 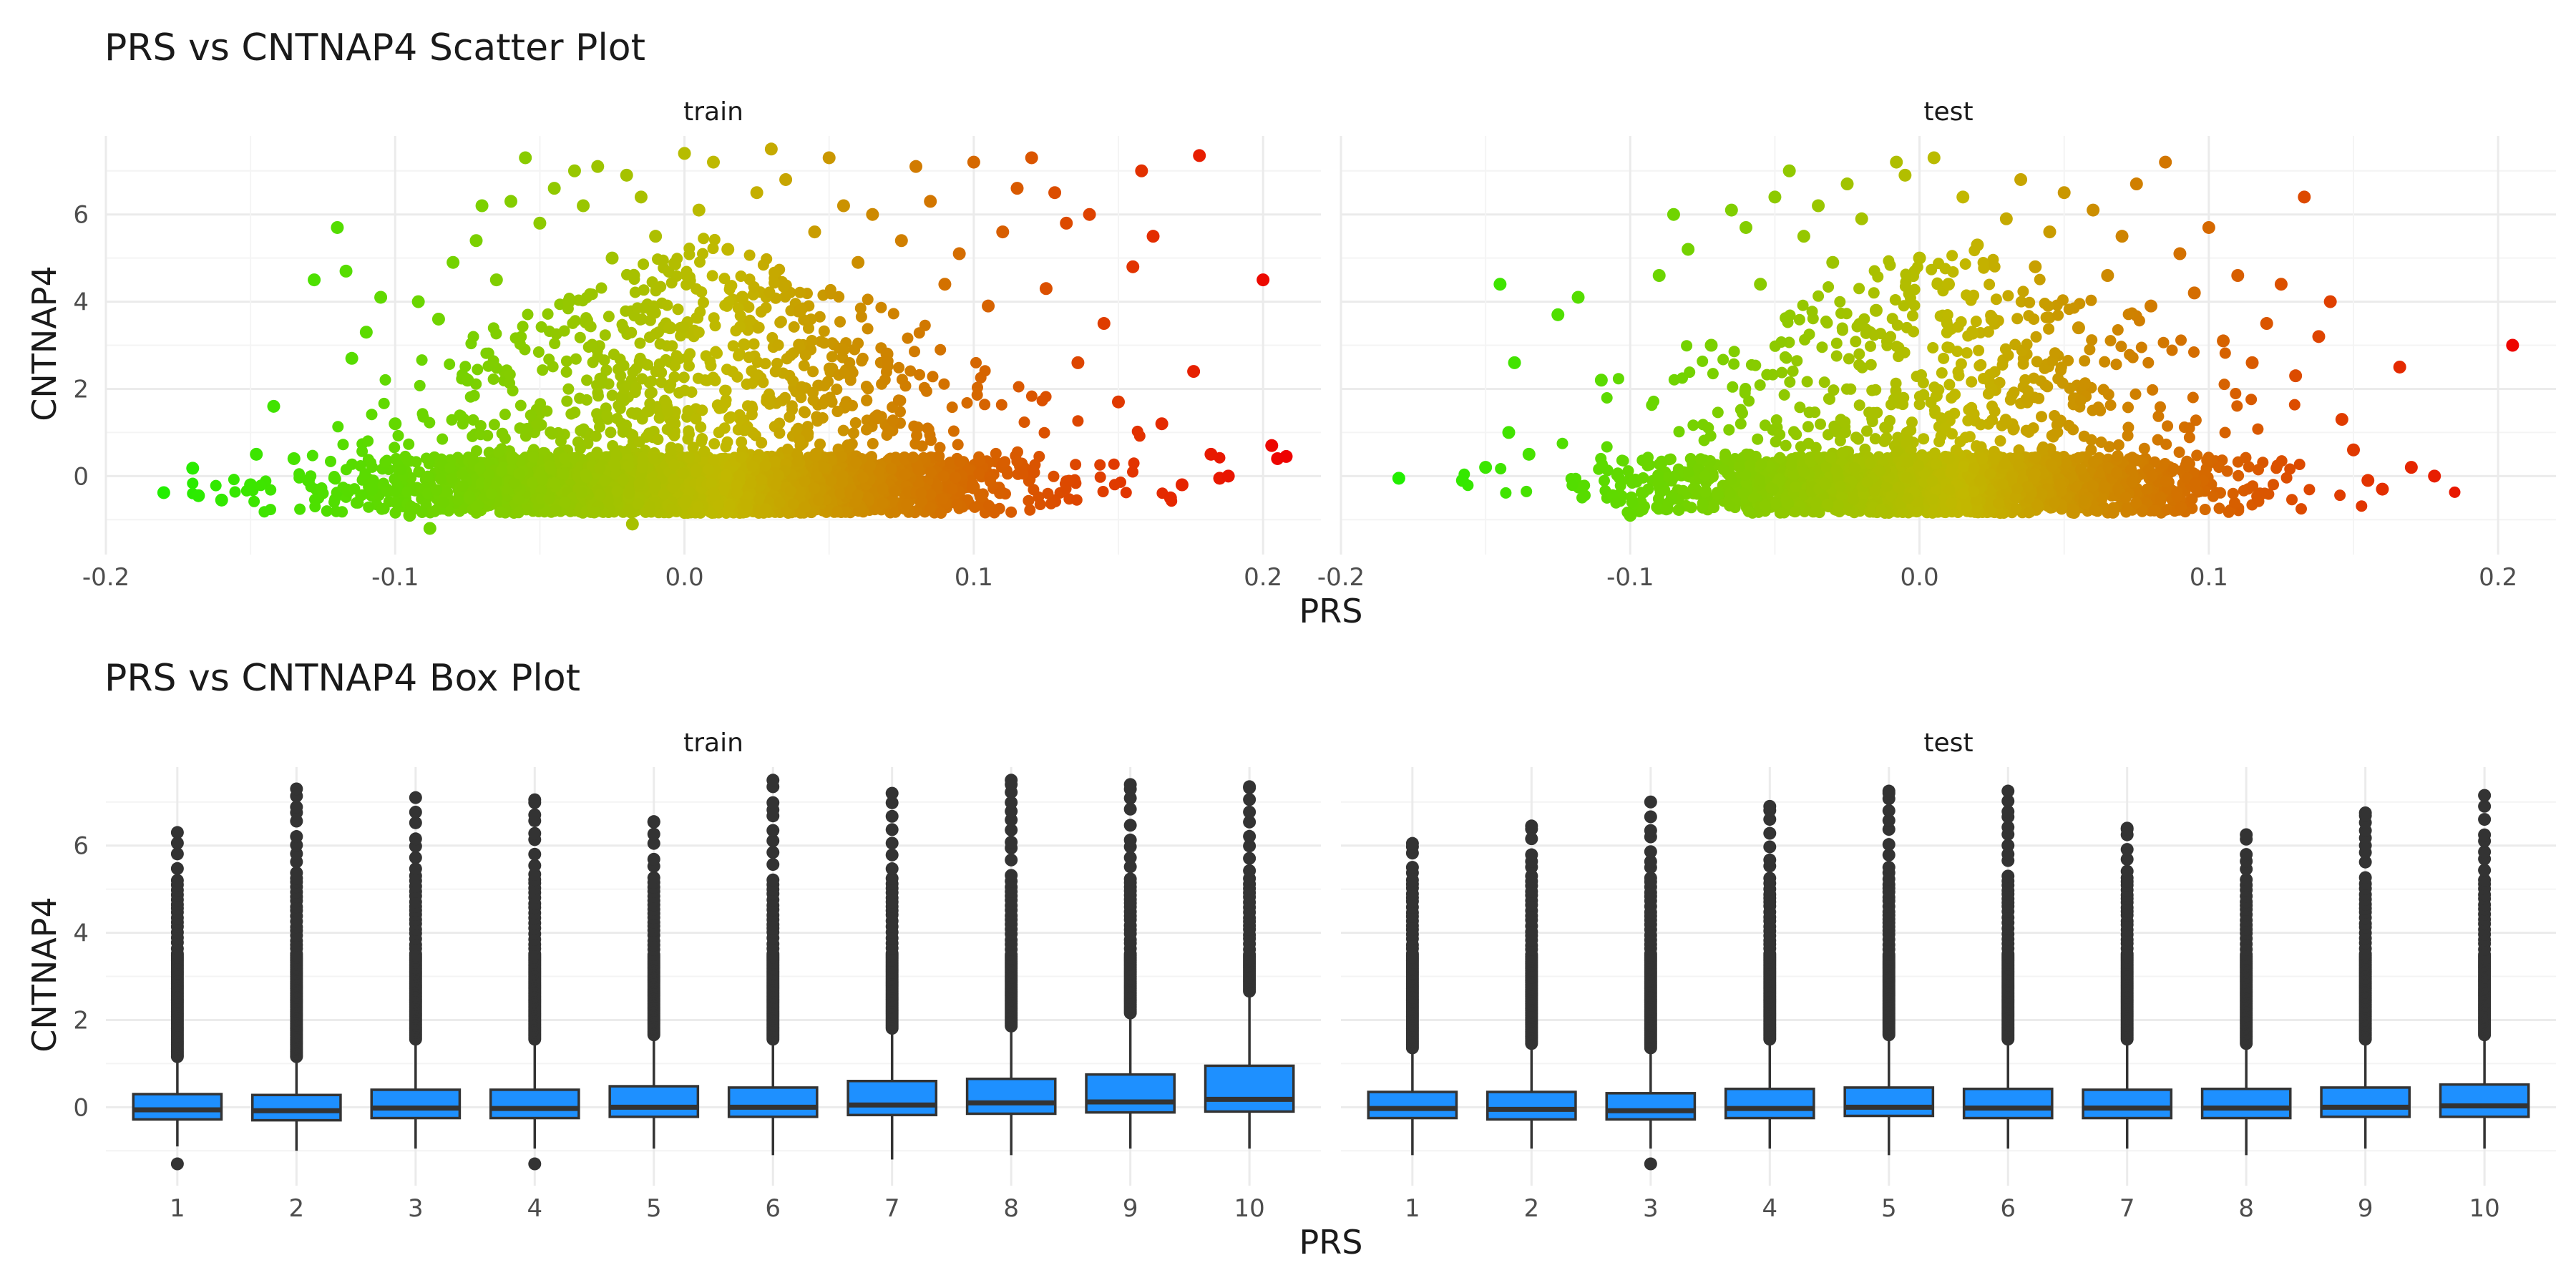 I want to click on box-x-tick-label: 7, so click(x=892, y=1208).